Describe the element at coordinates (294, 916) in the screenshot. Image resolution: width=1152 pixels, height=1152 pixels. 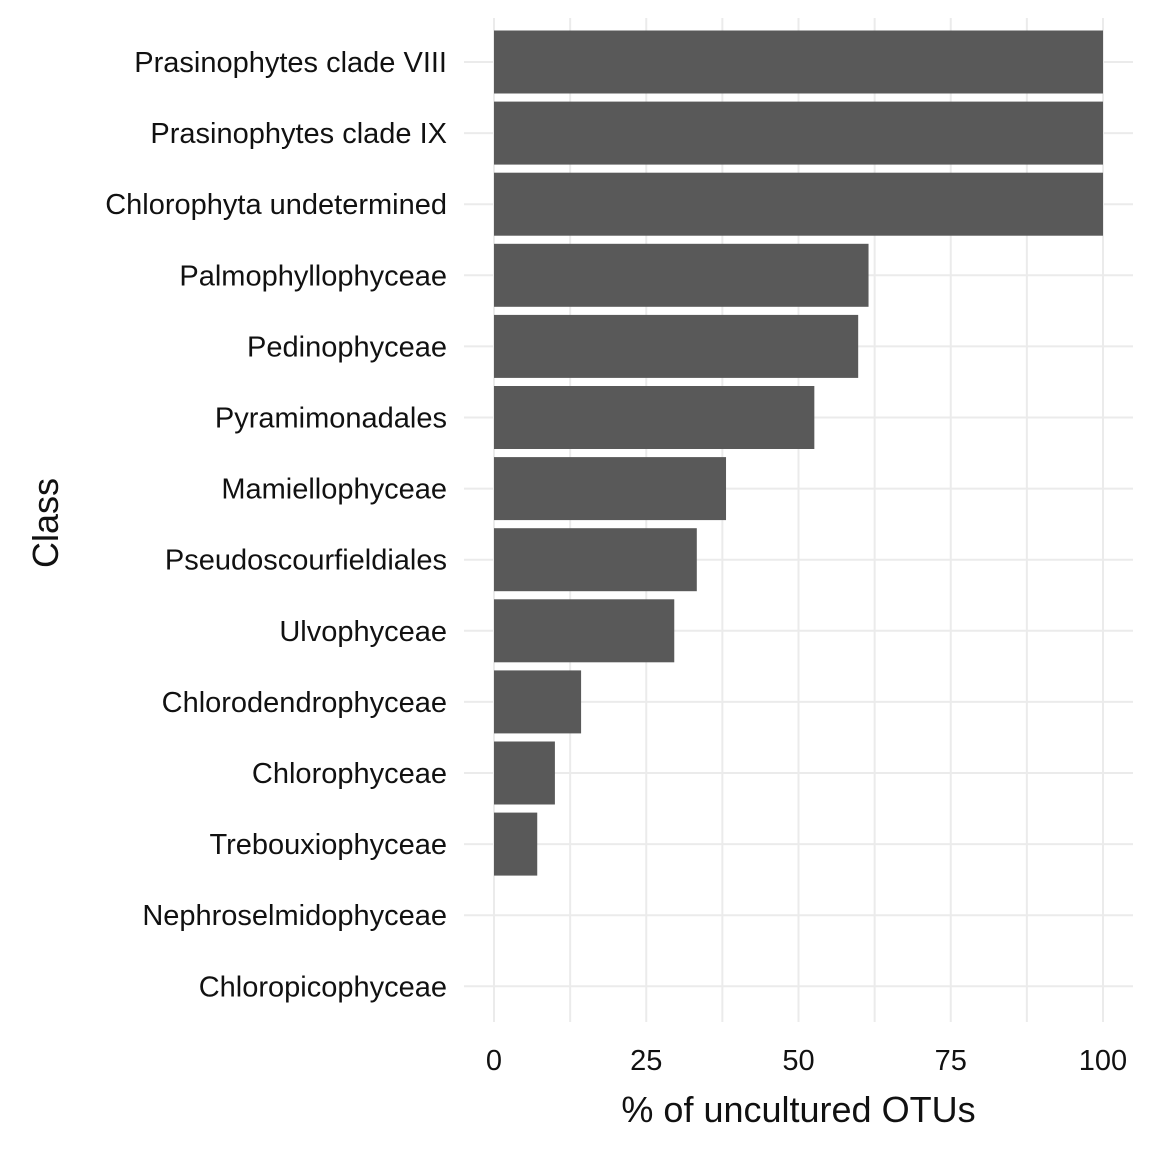
I see `y-tick-label: Nephroselmidophyceae` at that location.